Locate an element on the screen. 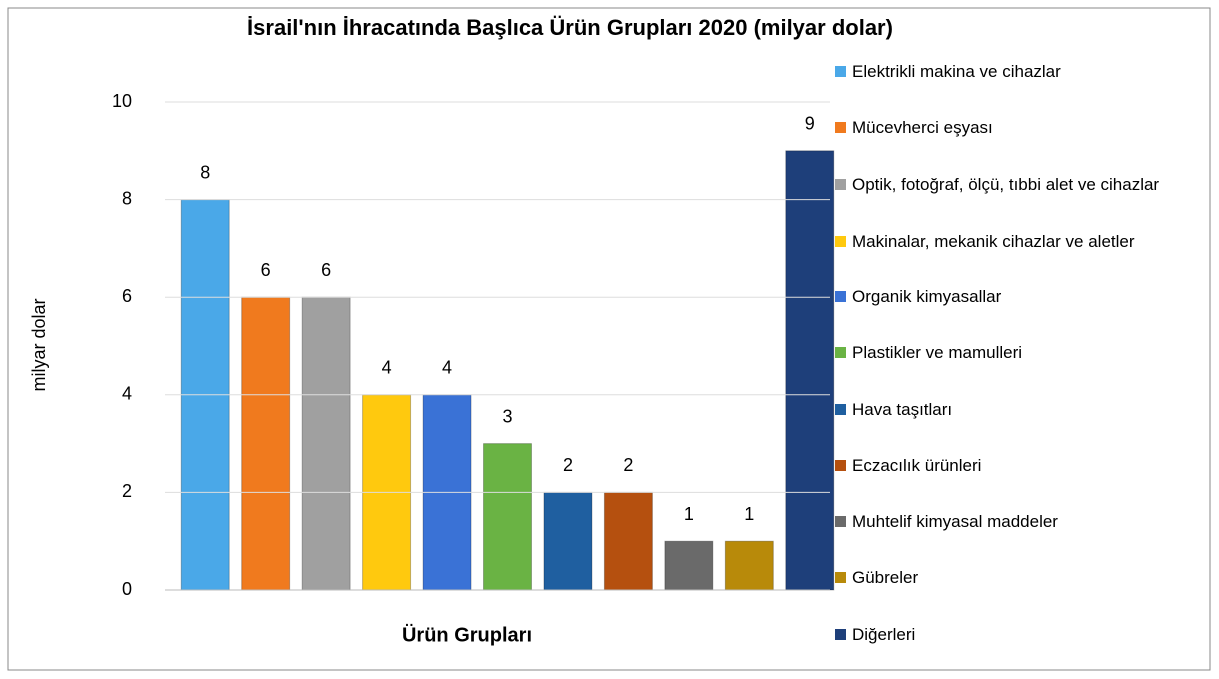 This screenshot has height=679, width=1219. legend-entry: Organik kimyasallar is located at coordinates (1010, 296).